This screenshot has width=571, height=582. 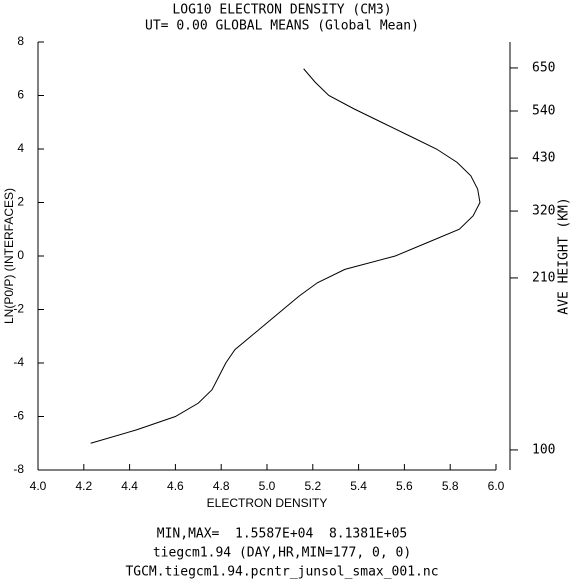 I want to click on y-tick-label: -4, so click(x=18, y=362).